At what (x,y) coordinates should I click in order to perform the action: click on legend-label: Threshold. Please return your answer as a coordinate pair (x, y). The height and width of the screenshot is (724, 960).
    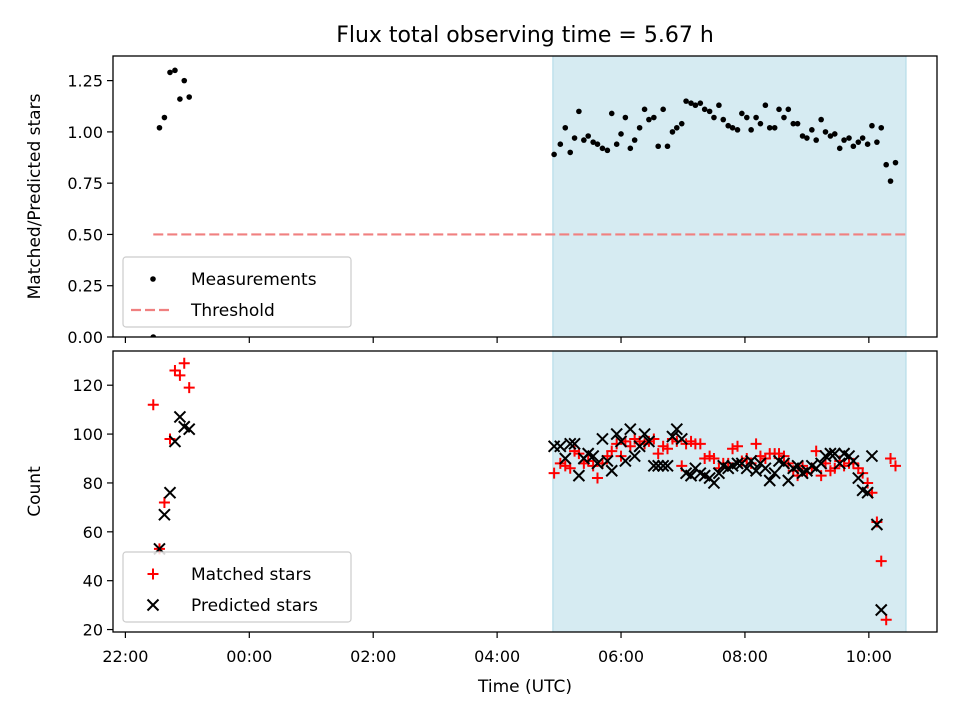
    Looking at the image, I should click on (232, 311).